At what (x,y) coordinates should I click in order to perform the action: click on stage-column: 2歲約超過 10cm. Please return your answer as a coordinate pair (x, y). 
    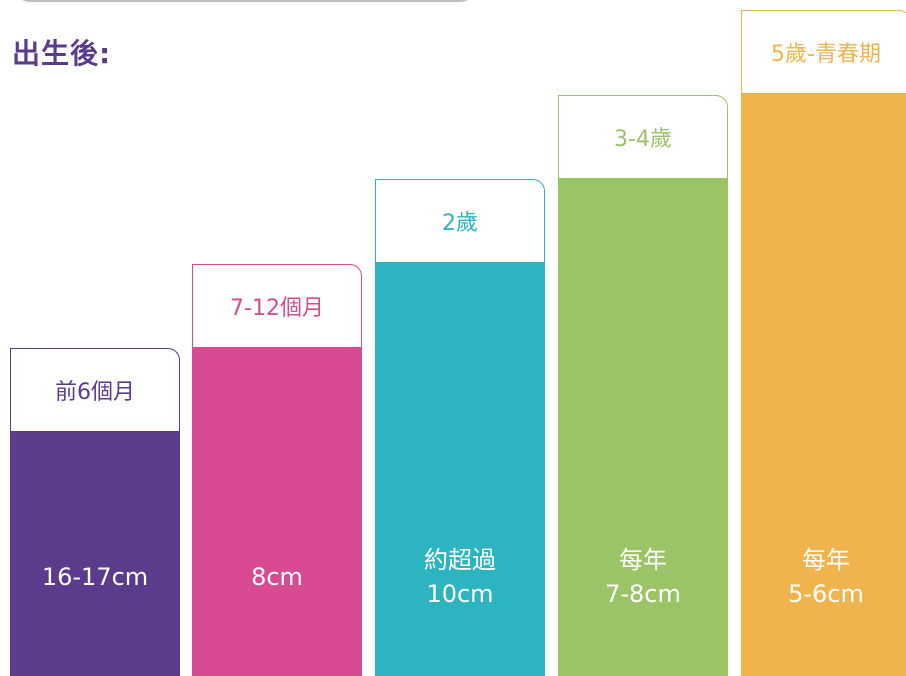
    Looking at the image, I should click on (460, 427).